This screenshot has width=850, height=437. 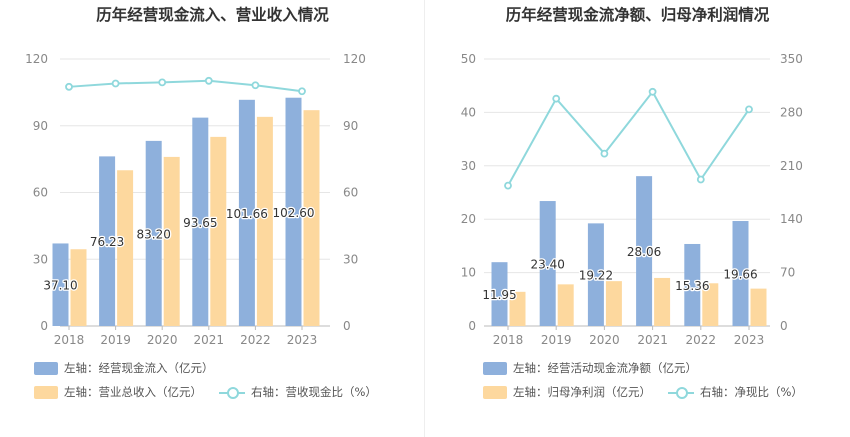 What do you see at coordinates (637, 15) in the screenshot?
I see `right-chart-title: 历年经营现金流净额、归母净利润情况` at bounding box center [637, 15].